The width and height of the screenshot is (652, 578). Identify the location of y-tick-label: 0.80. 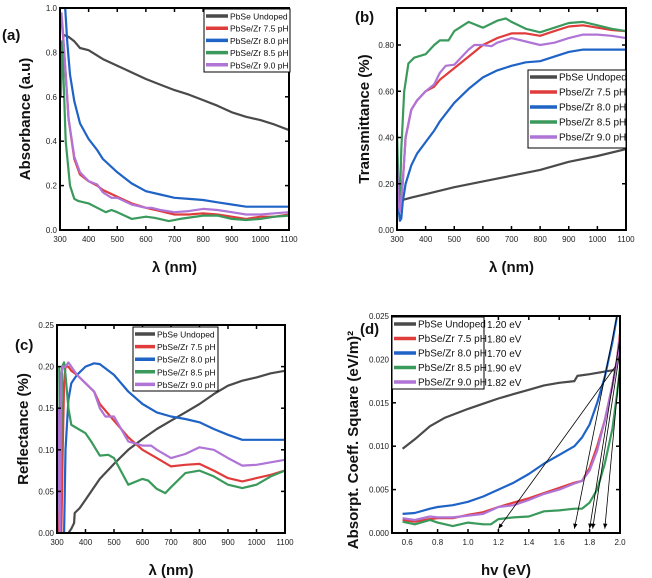
(386, 45).